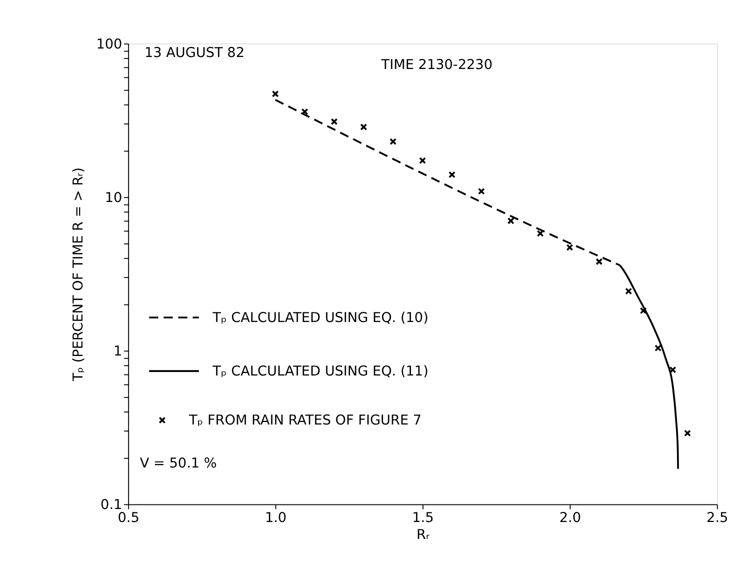 The width and height of the screenshot is (746, 583). Describe the element at coordinates (570, 518) in the screenshot. I see `x-tick-label: 2.0` at that location.